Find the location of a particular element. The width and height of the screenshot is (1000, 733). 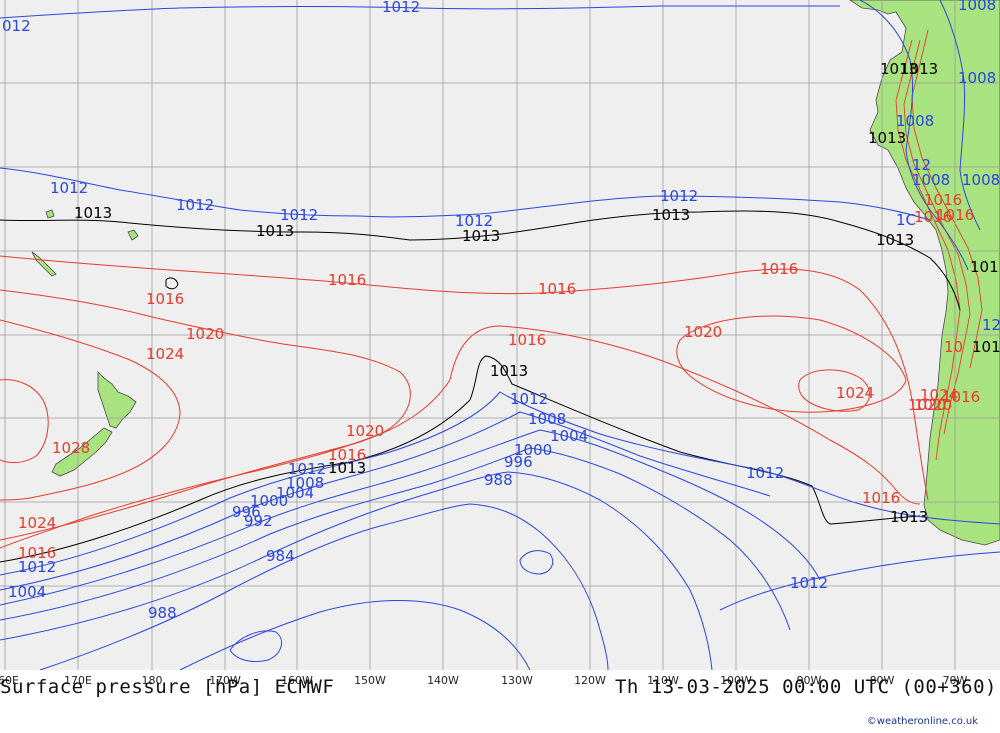

longitude-label: 180 is located at coordinates (152, 680).